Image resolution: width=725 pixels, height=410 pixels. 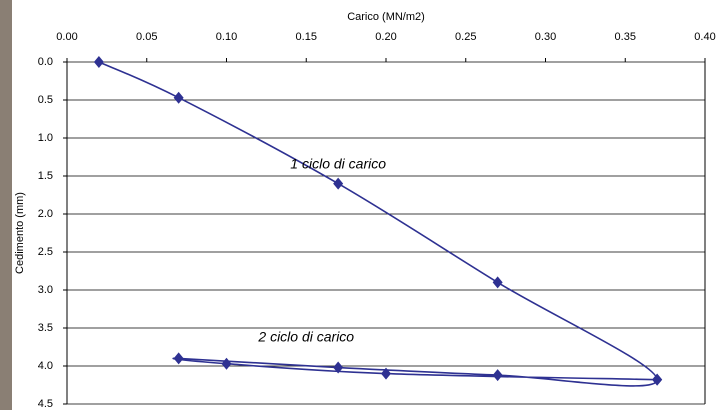 What do you see at coordinates (66, 37) in the screenshot?
I see `x-tick-label: 0.00` at bounding box center [66, 37].